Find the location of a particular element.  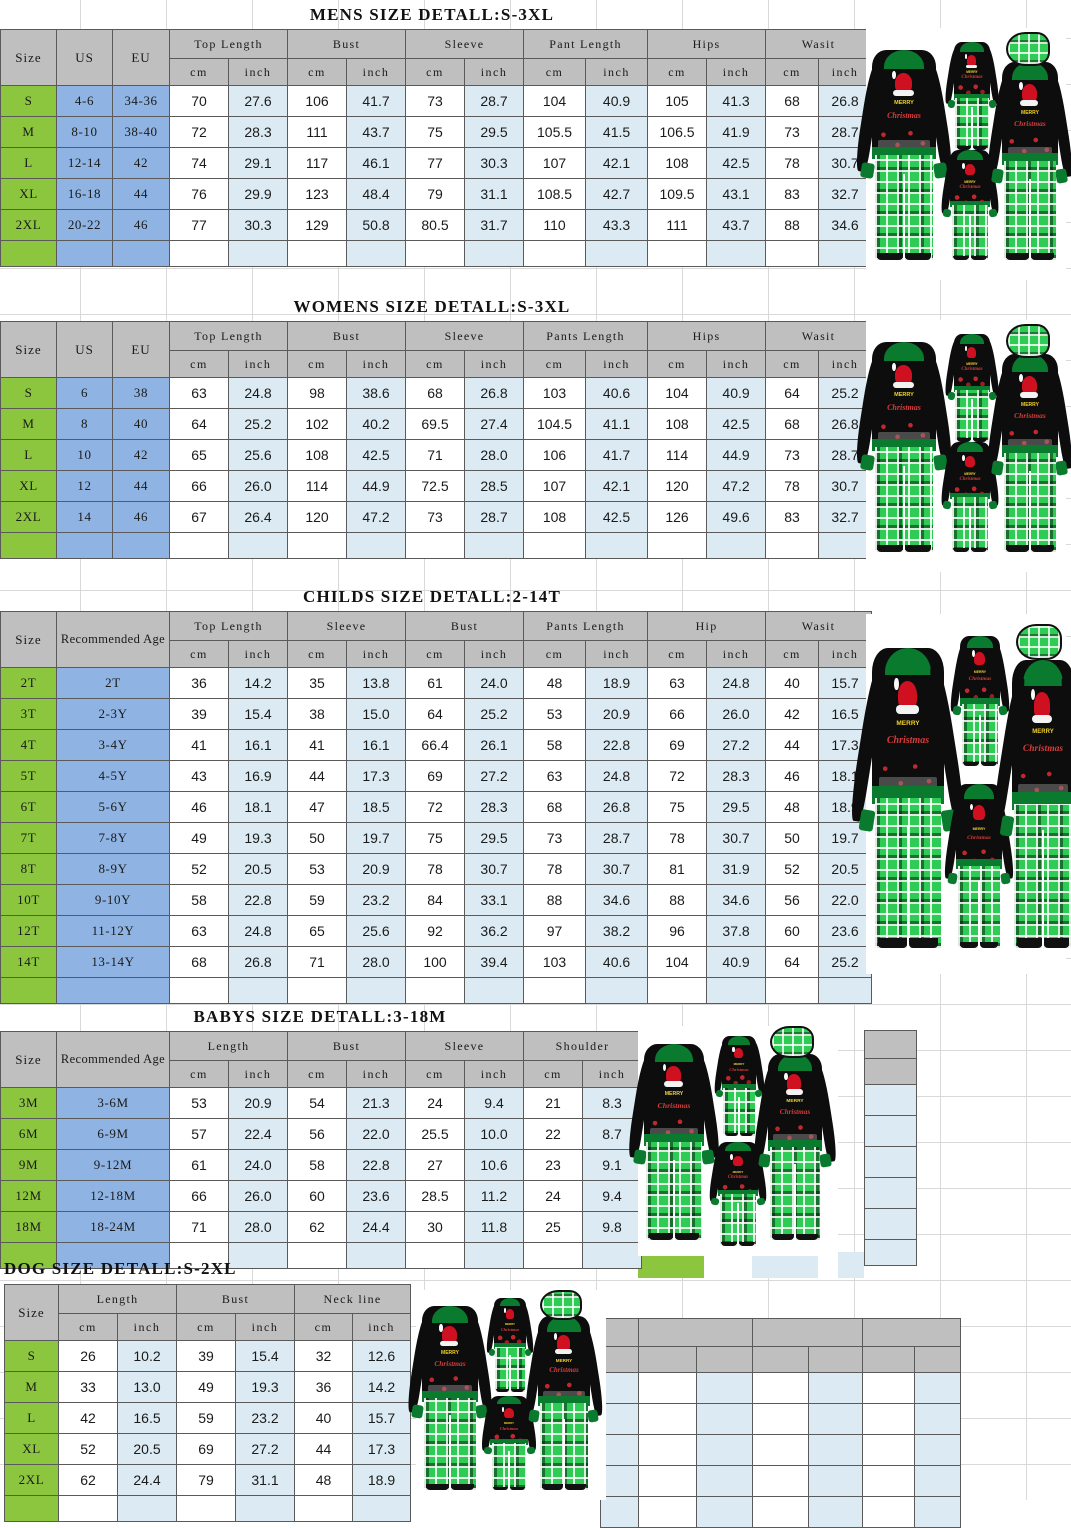

cell-value: 20.9 is located at coordinates (376, 869).